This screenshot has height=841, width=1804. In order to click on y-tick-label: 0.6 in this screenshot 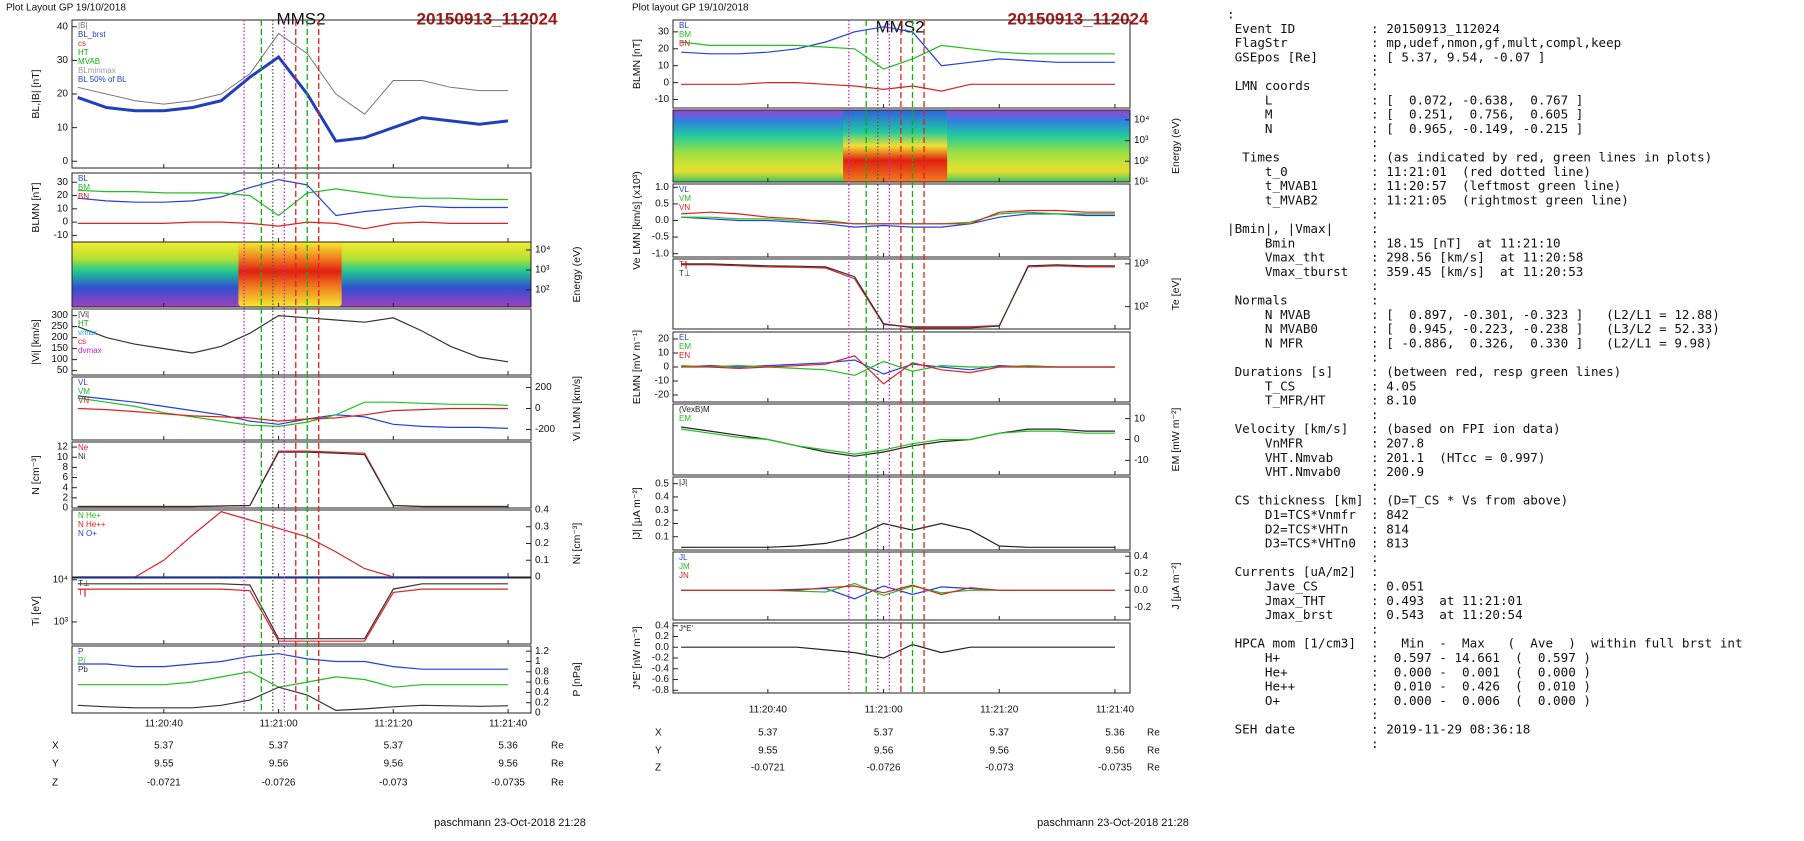, I will do `click(542, 682)`.